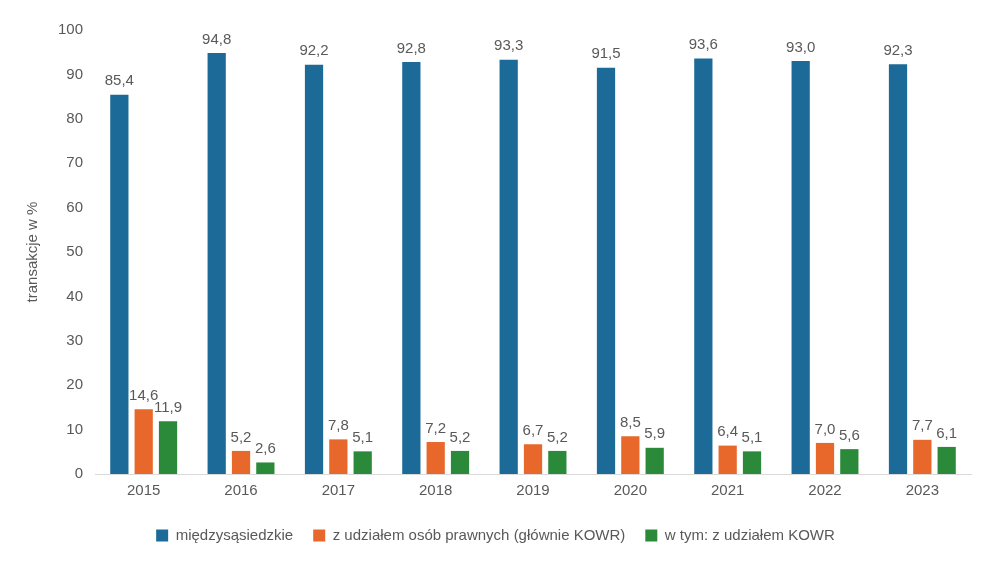  Describe the element at coordinates (75, 428) in the screenshot. I see `y-tick-label: 10` at that location.